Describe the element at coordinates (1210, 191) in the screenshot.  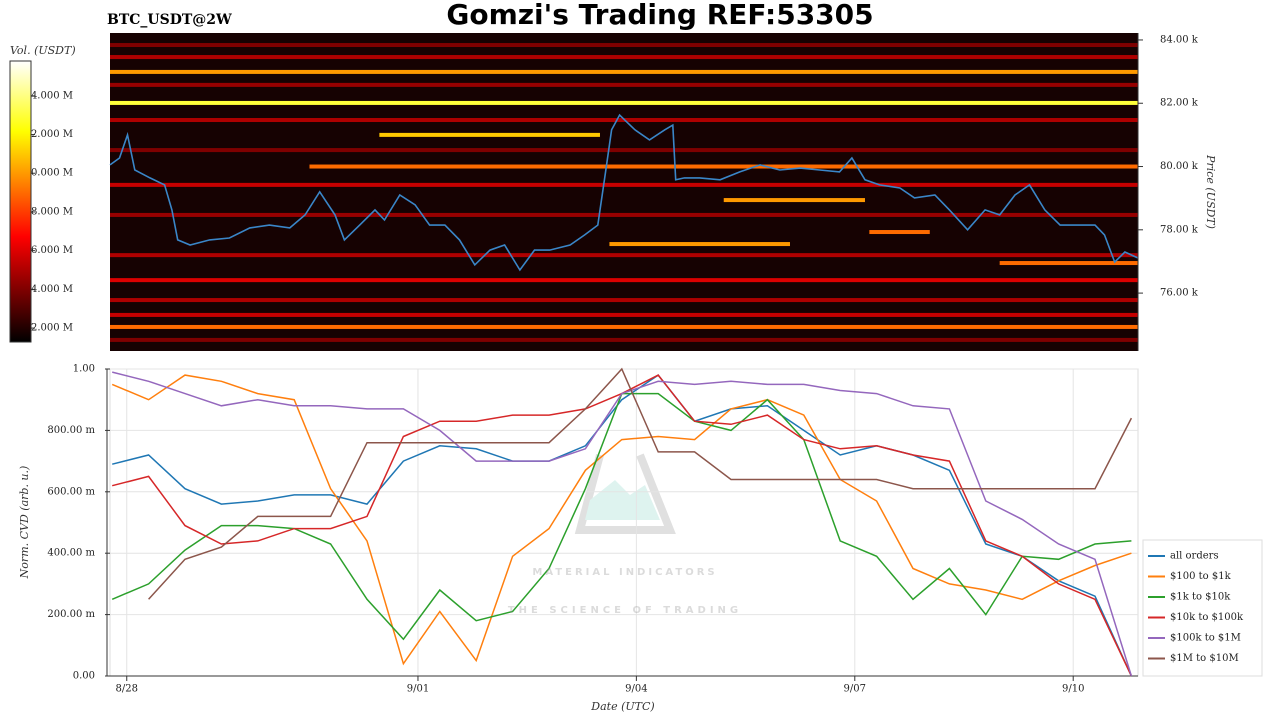
I see `y-axis-label: Price (USDT)` at that location.